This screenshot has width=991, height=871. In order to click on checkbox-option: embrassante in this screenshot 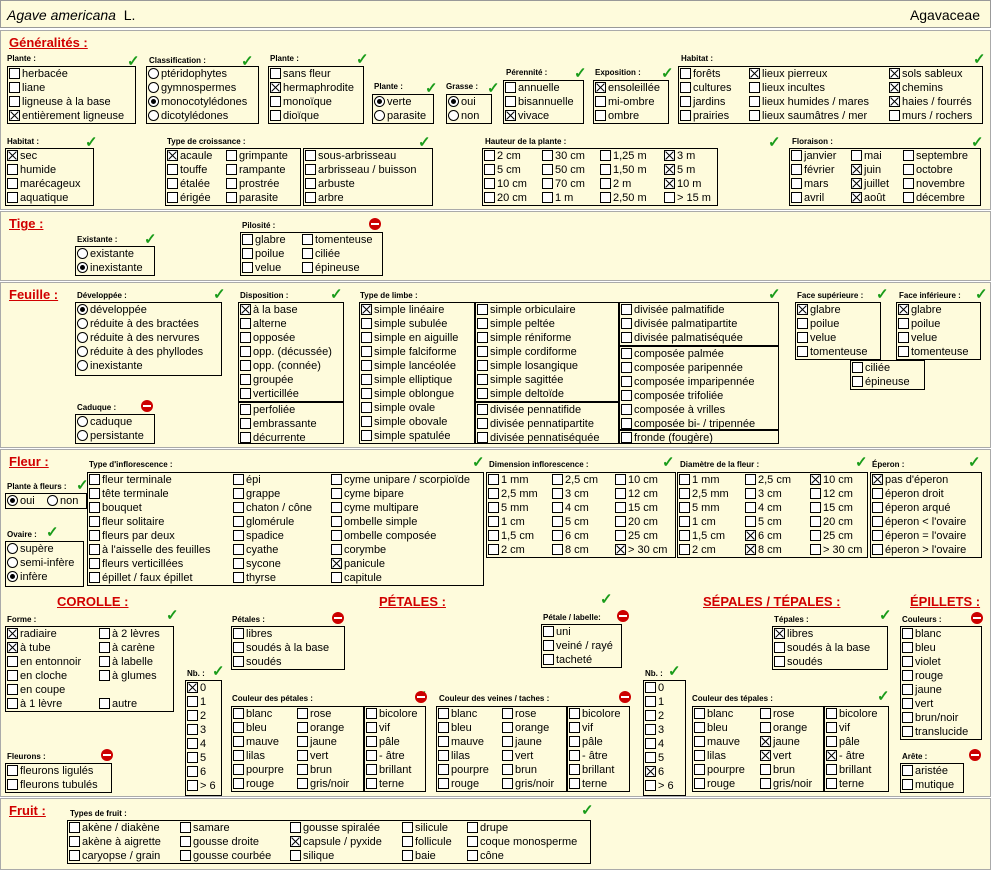, I will do `click(278, 424)`.